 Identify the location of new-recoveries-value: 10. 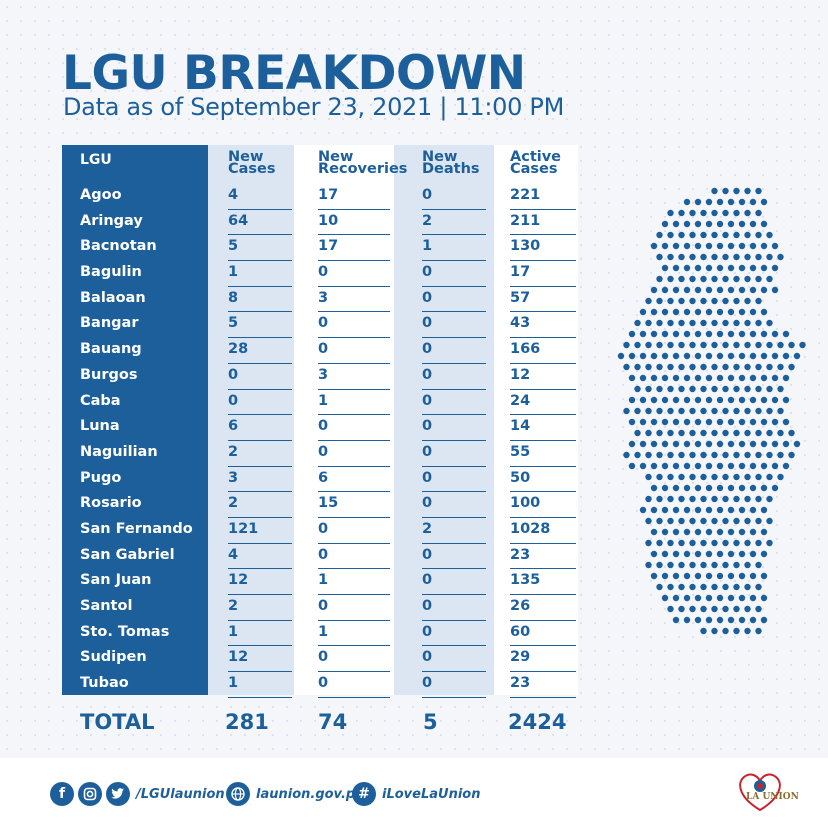
(354, 223).